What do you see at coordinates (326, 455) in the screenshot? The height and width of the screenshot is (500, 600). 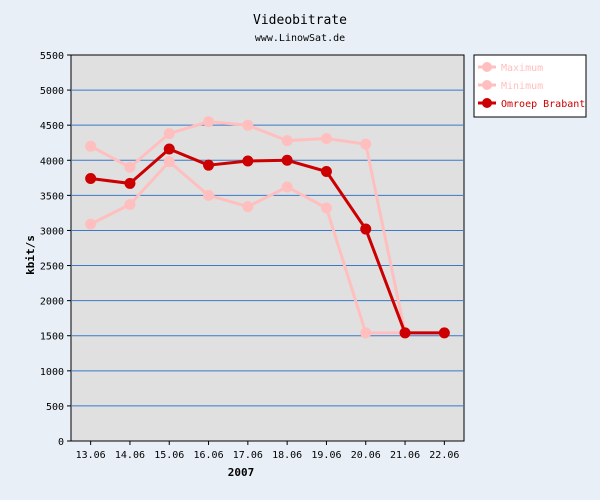 I see `x-tick-label: 19.06` at bounding box center [326, 455].